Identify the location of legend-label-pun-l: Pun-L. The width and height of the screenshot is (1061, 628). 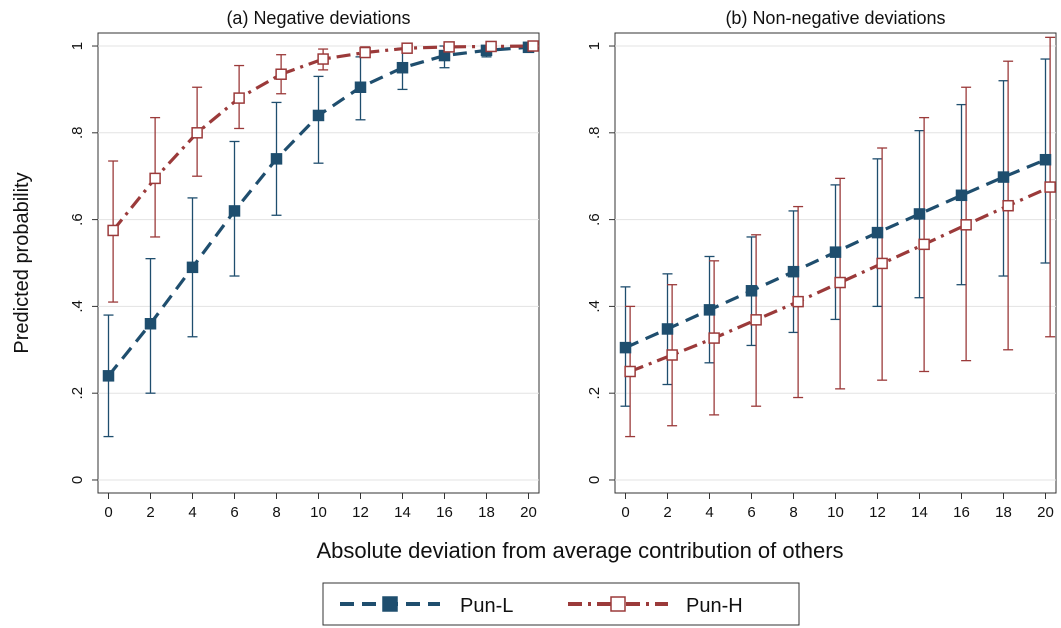
(486, 606).